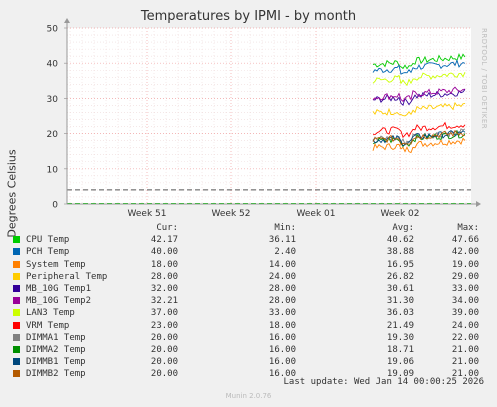 The image size is (497, 407). Describe the element at coordinates (285, 252) in the screenshot. I see `legend-min-value: 2.40` at that location.